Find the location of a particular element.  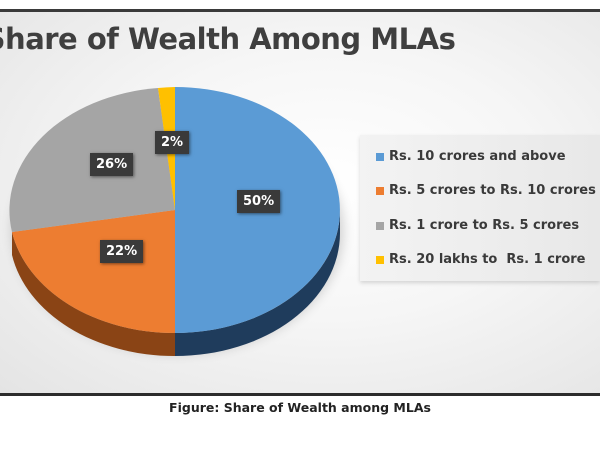

legend-swatch-orange is located at coordinates (380, 190).